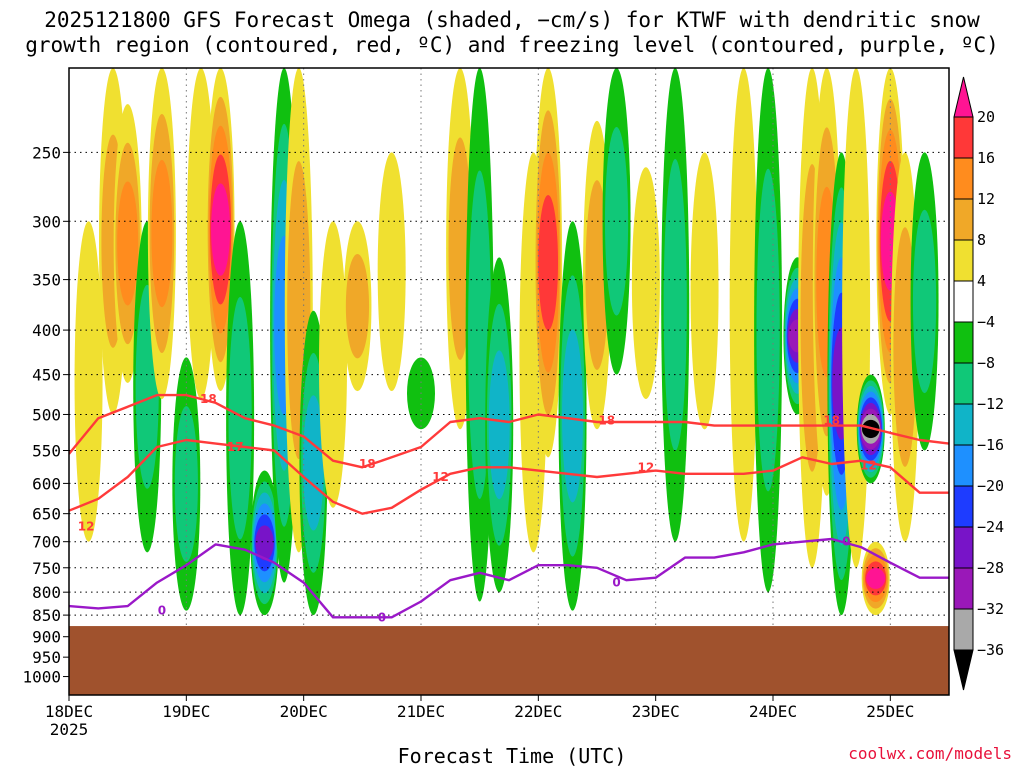 The width and height of the screenshot is (1024, 768). What do you see at coordinates (990, 527) in the screenshot?
I see `colorbar-label: −24` at bounding box center [990, 527].